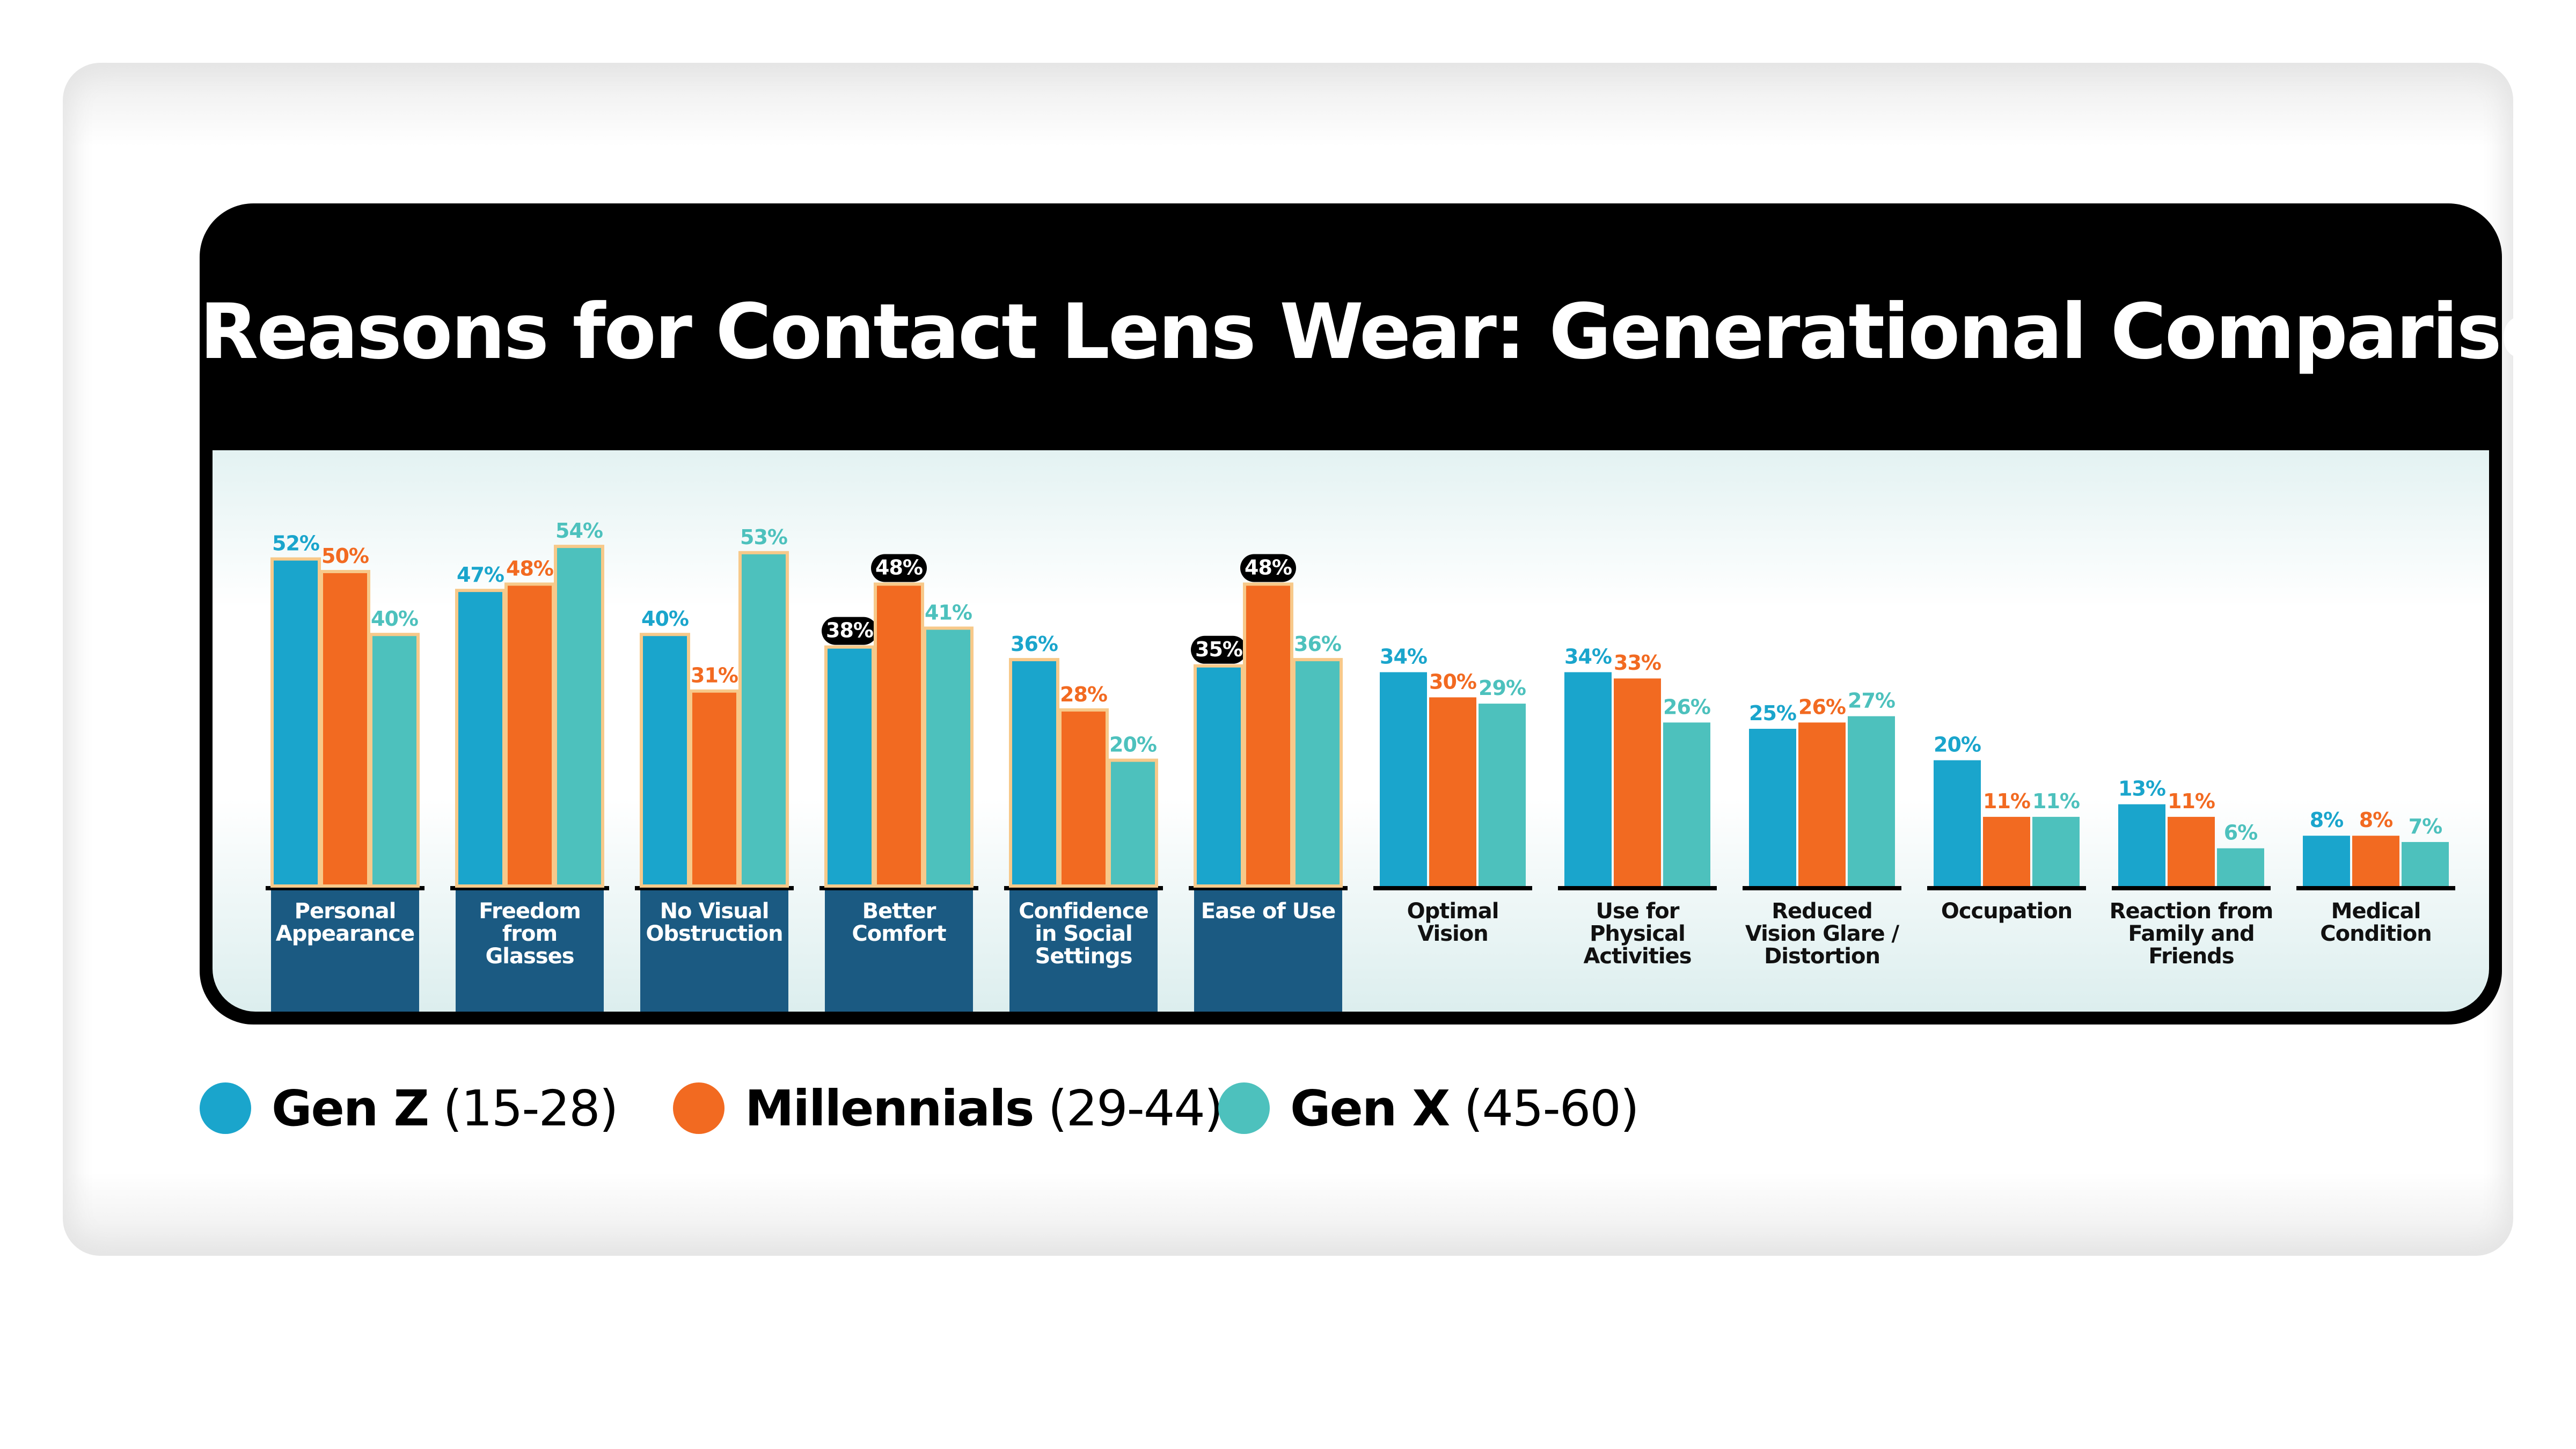 The image size is (2576, 1449). Describe the element at coordinates (2327, 820) in the screenshot. I see `value-label-medical-condition-gen-z: 8%` at that location.